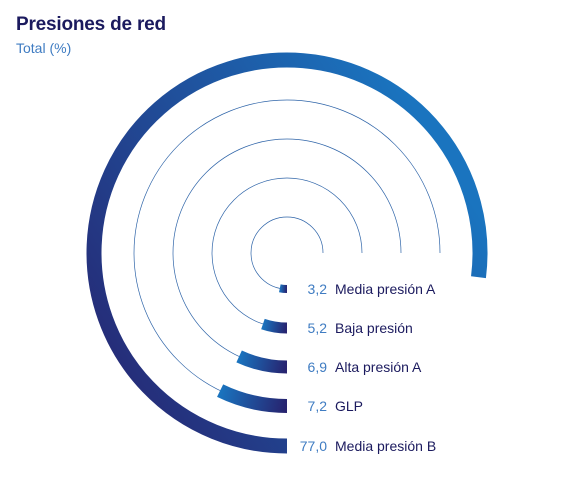  I want to click on track-ring, so click(287, 253).